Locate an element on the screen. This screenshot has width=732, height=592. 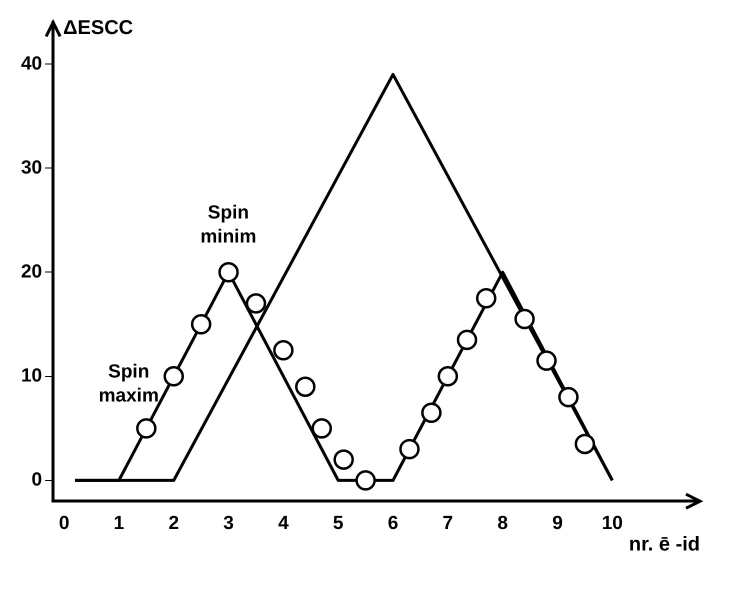
x-tick-label: 7 is located at coordinates (448, 523).